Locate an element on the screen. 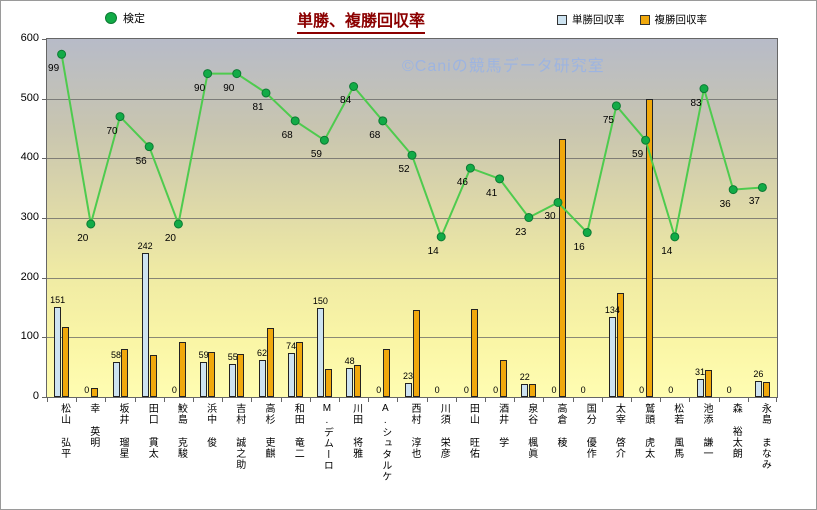  bar-value-label: 74 is located at coordinates (291, 345).